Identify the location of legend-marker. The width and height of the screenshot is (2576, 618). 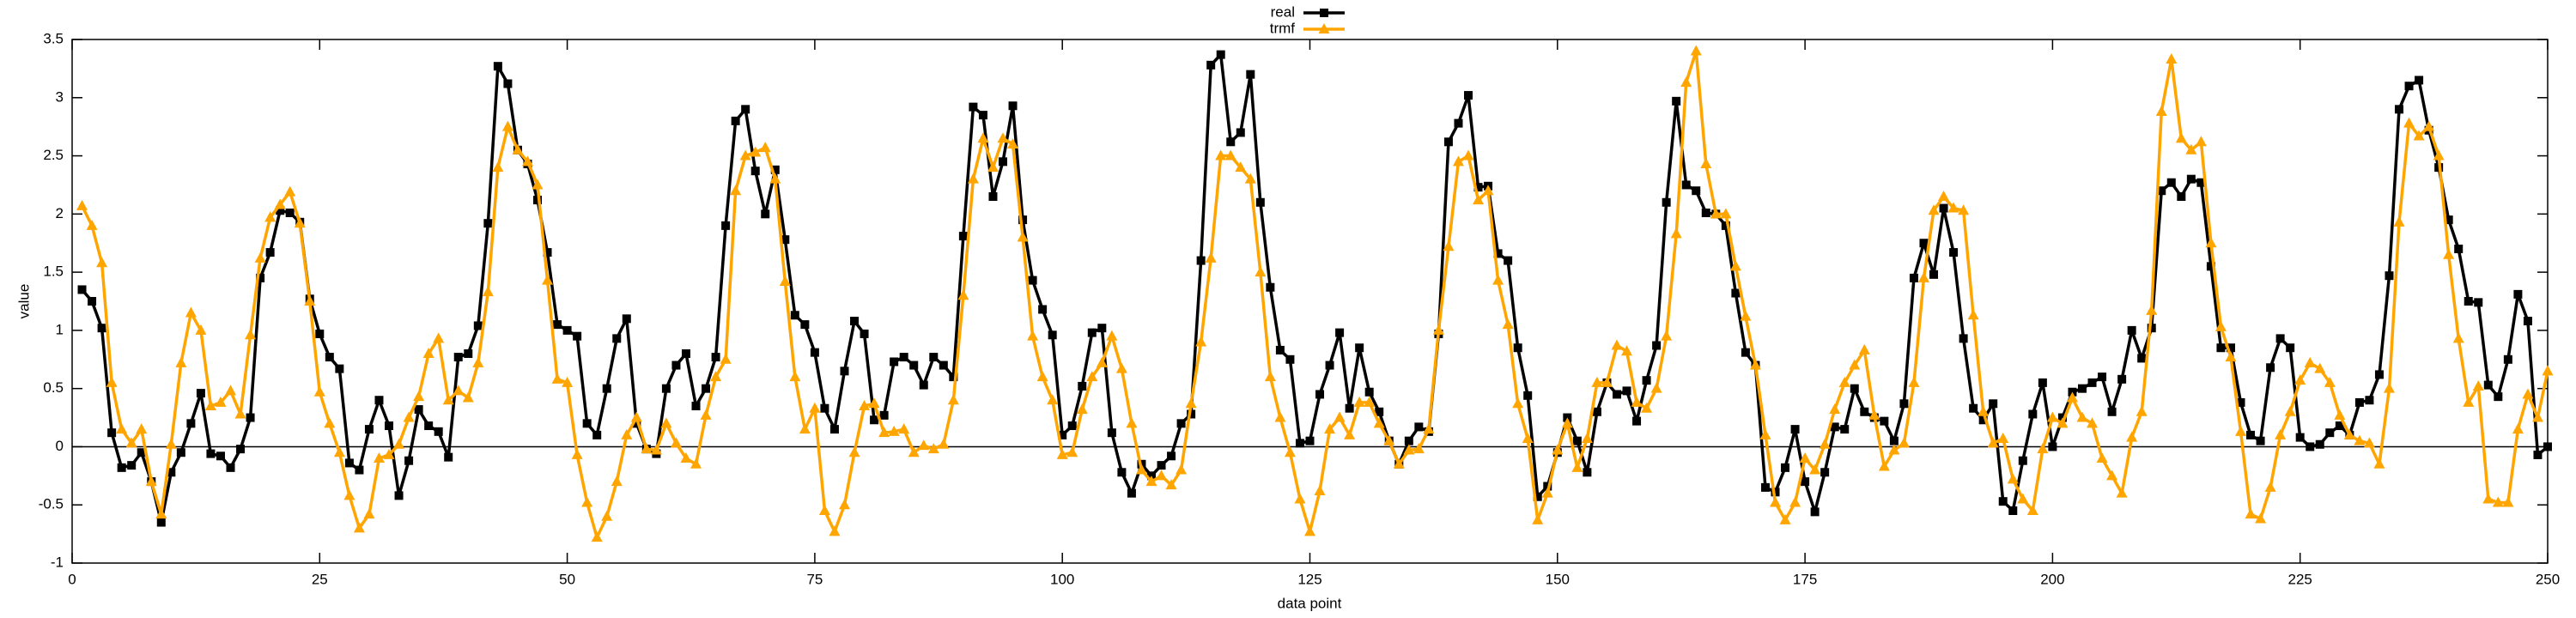
(1324, 28).